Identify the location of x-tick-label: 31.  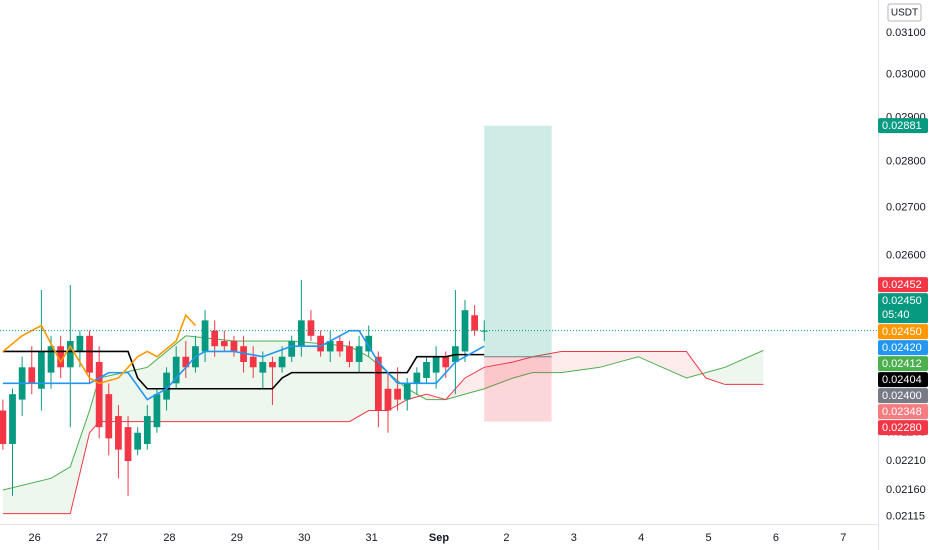
(371, 538).